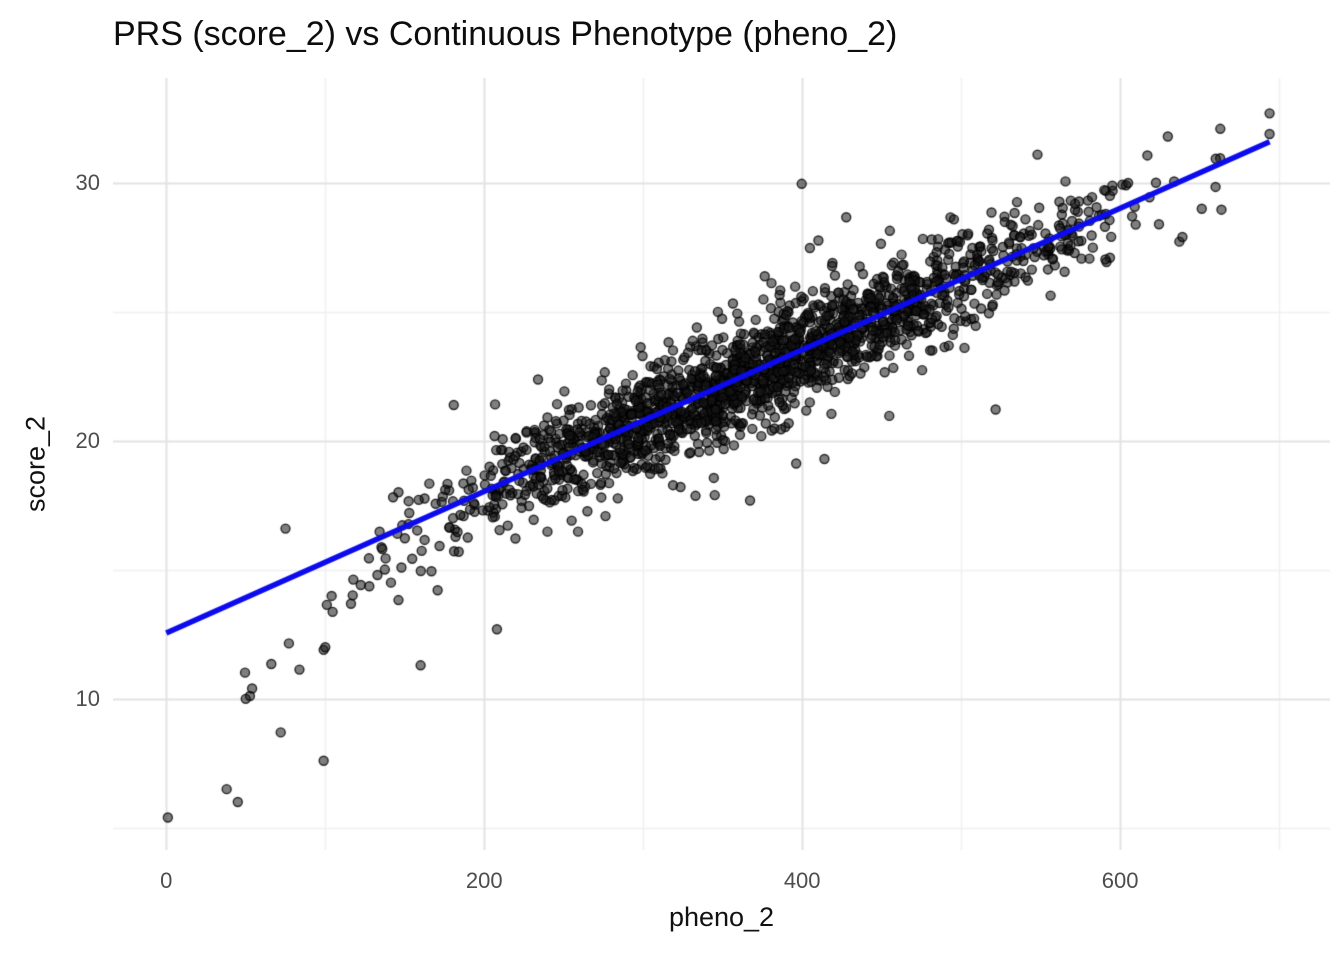  I want to click on x-tick-label: 400, so click(802, 880).